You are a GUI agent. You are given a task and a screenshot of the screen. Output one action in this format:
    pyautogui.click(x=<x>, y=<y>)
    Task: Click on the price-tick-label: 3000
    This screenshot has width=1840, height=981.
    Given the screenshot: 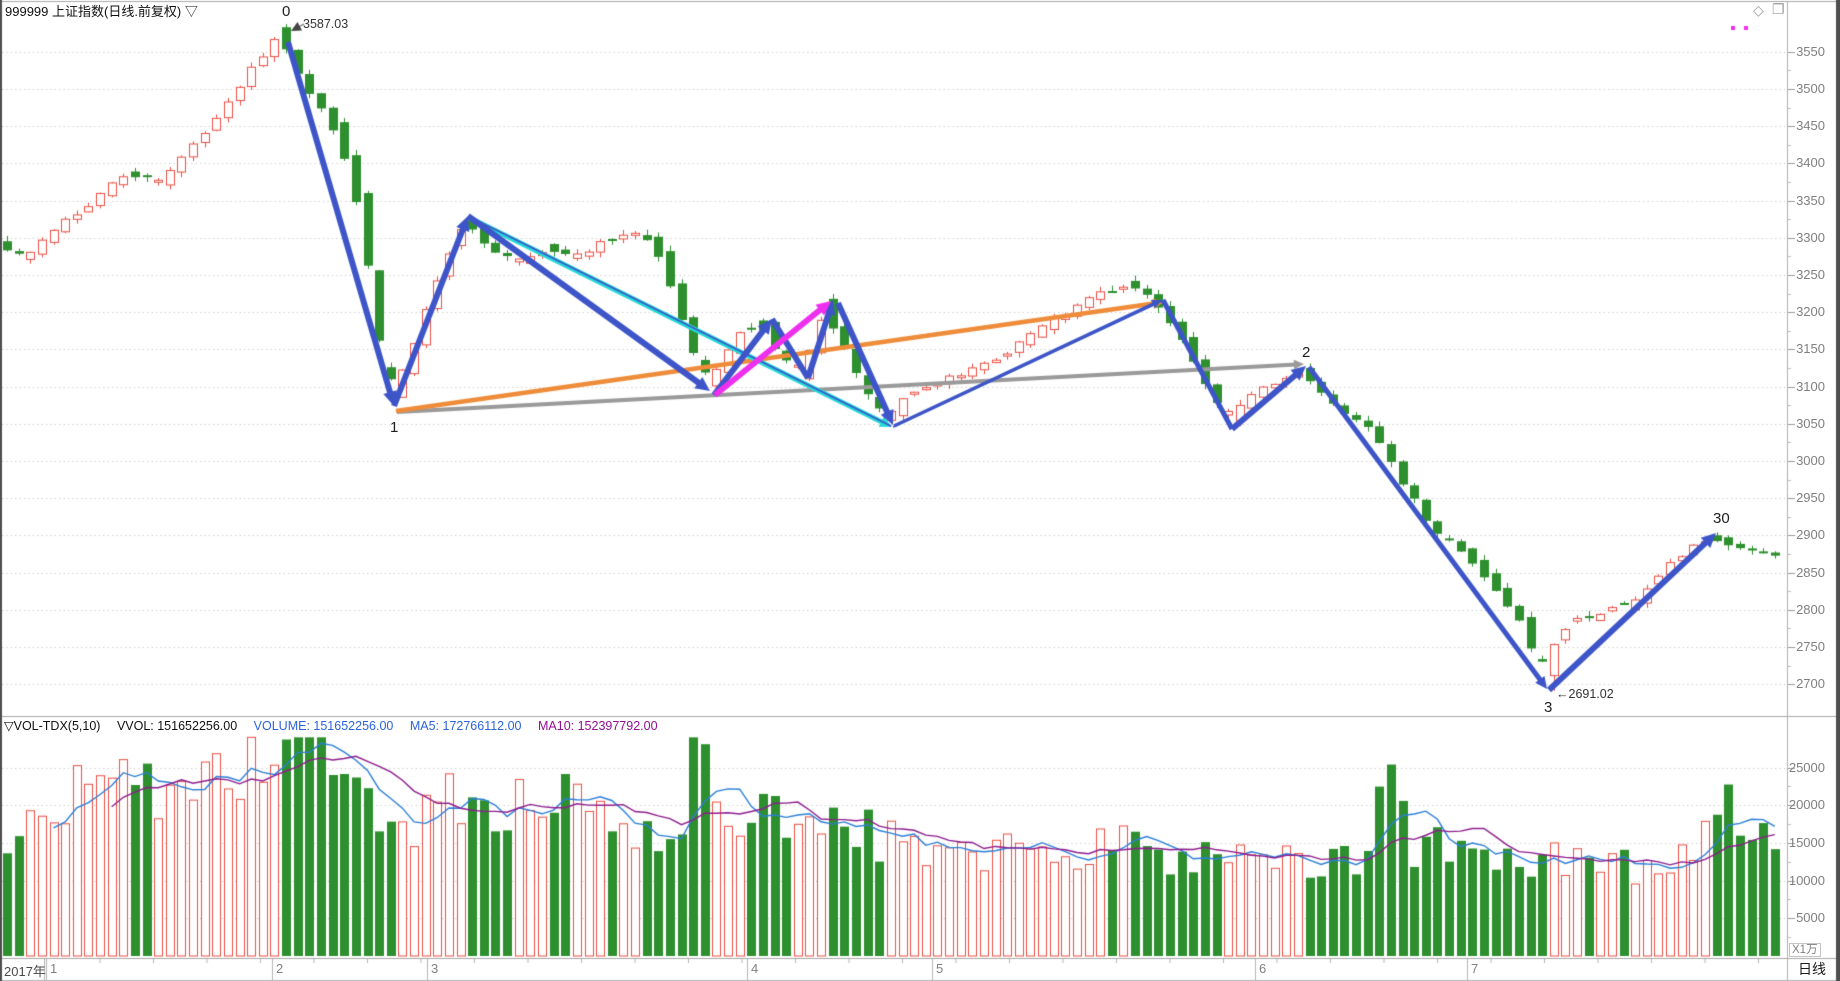 What is the action you would take?
    pyautogui.click(x=1810, y=460)
    